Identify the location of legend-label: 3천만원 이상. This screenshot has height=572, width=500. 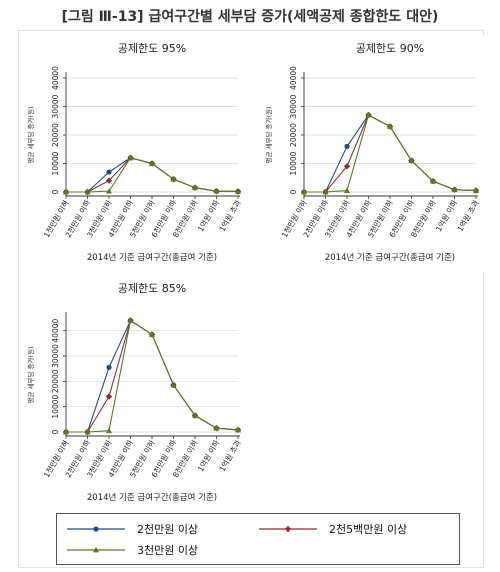
(167, 550).